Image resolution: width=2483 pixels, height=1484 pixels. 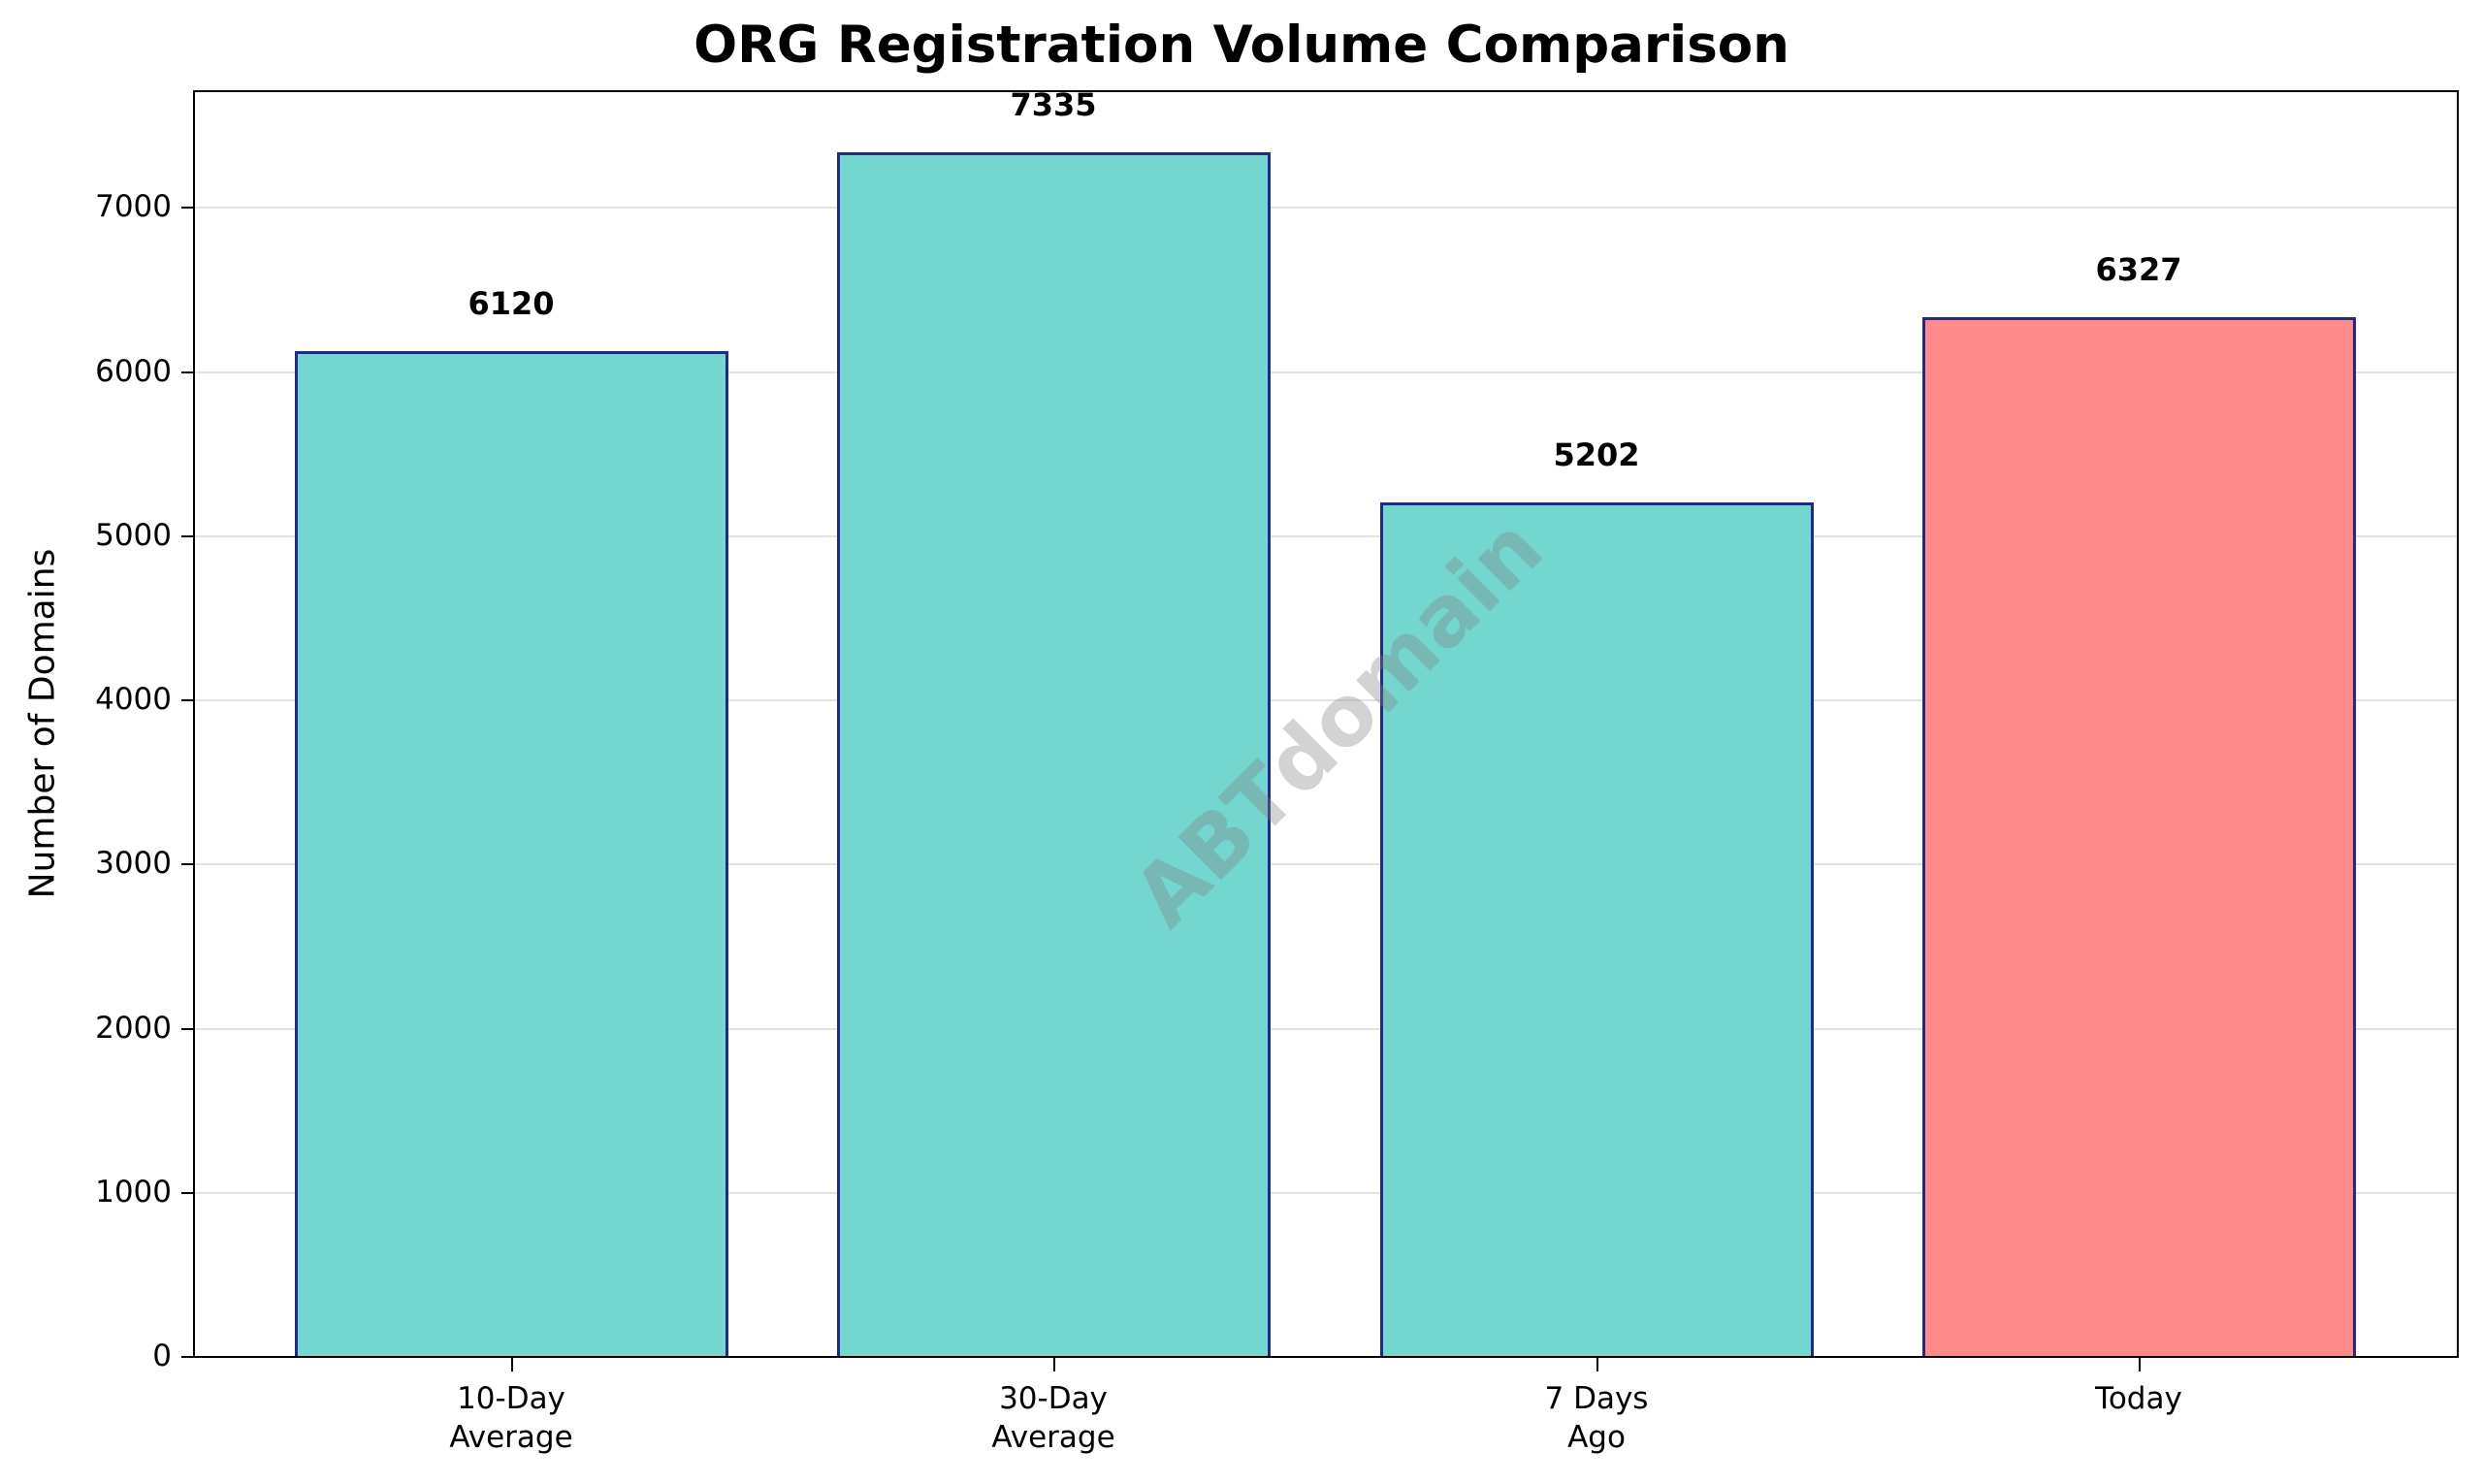 What do you see at coordinates (134, 371) in the screenshot?
I see `y-tick-label: 6000` at bounding box center [134, 371].